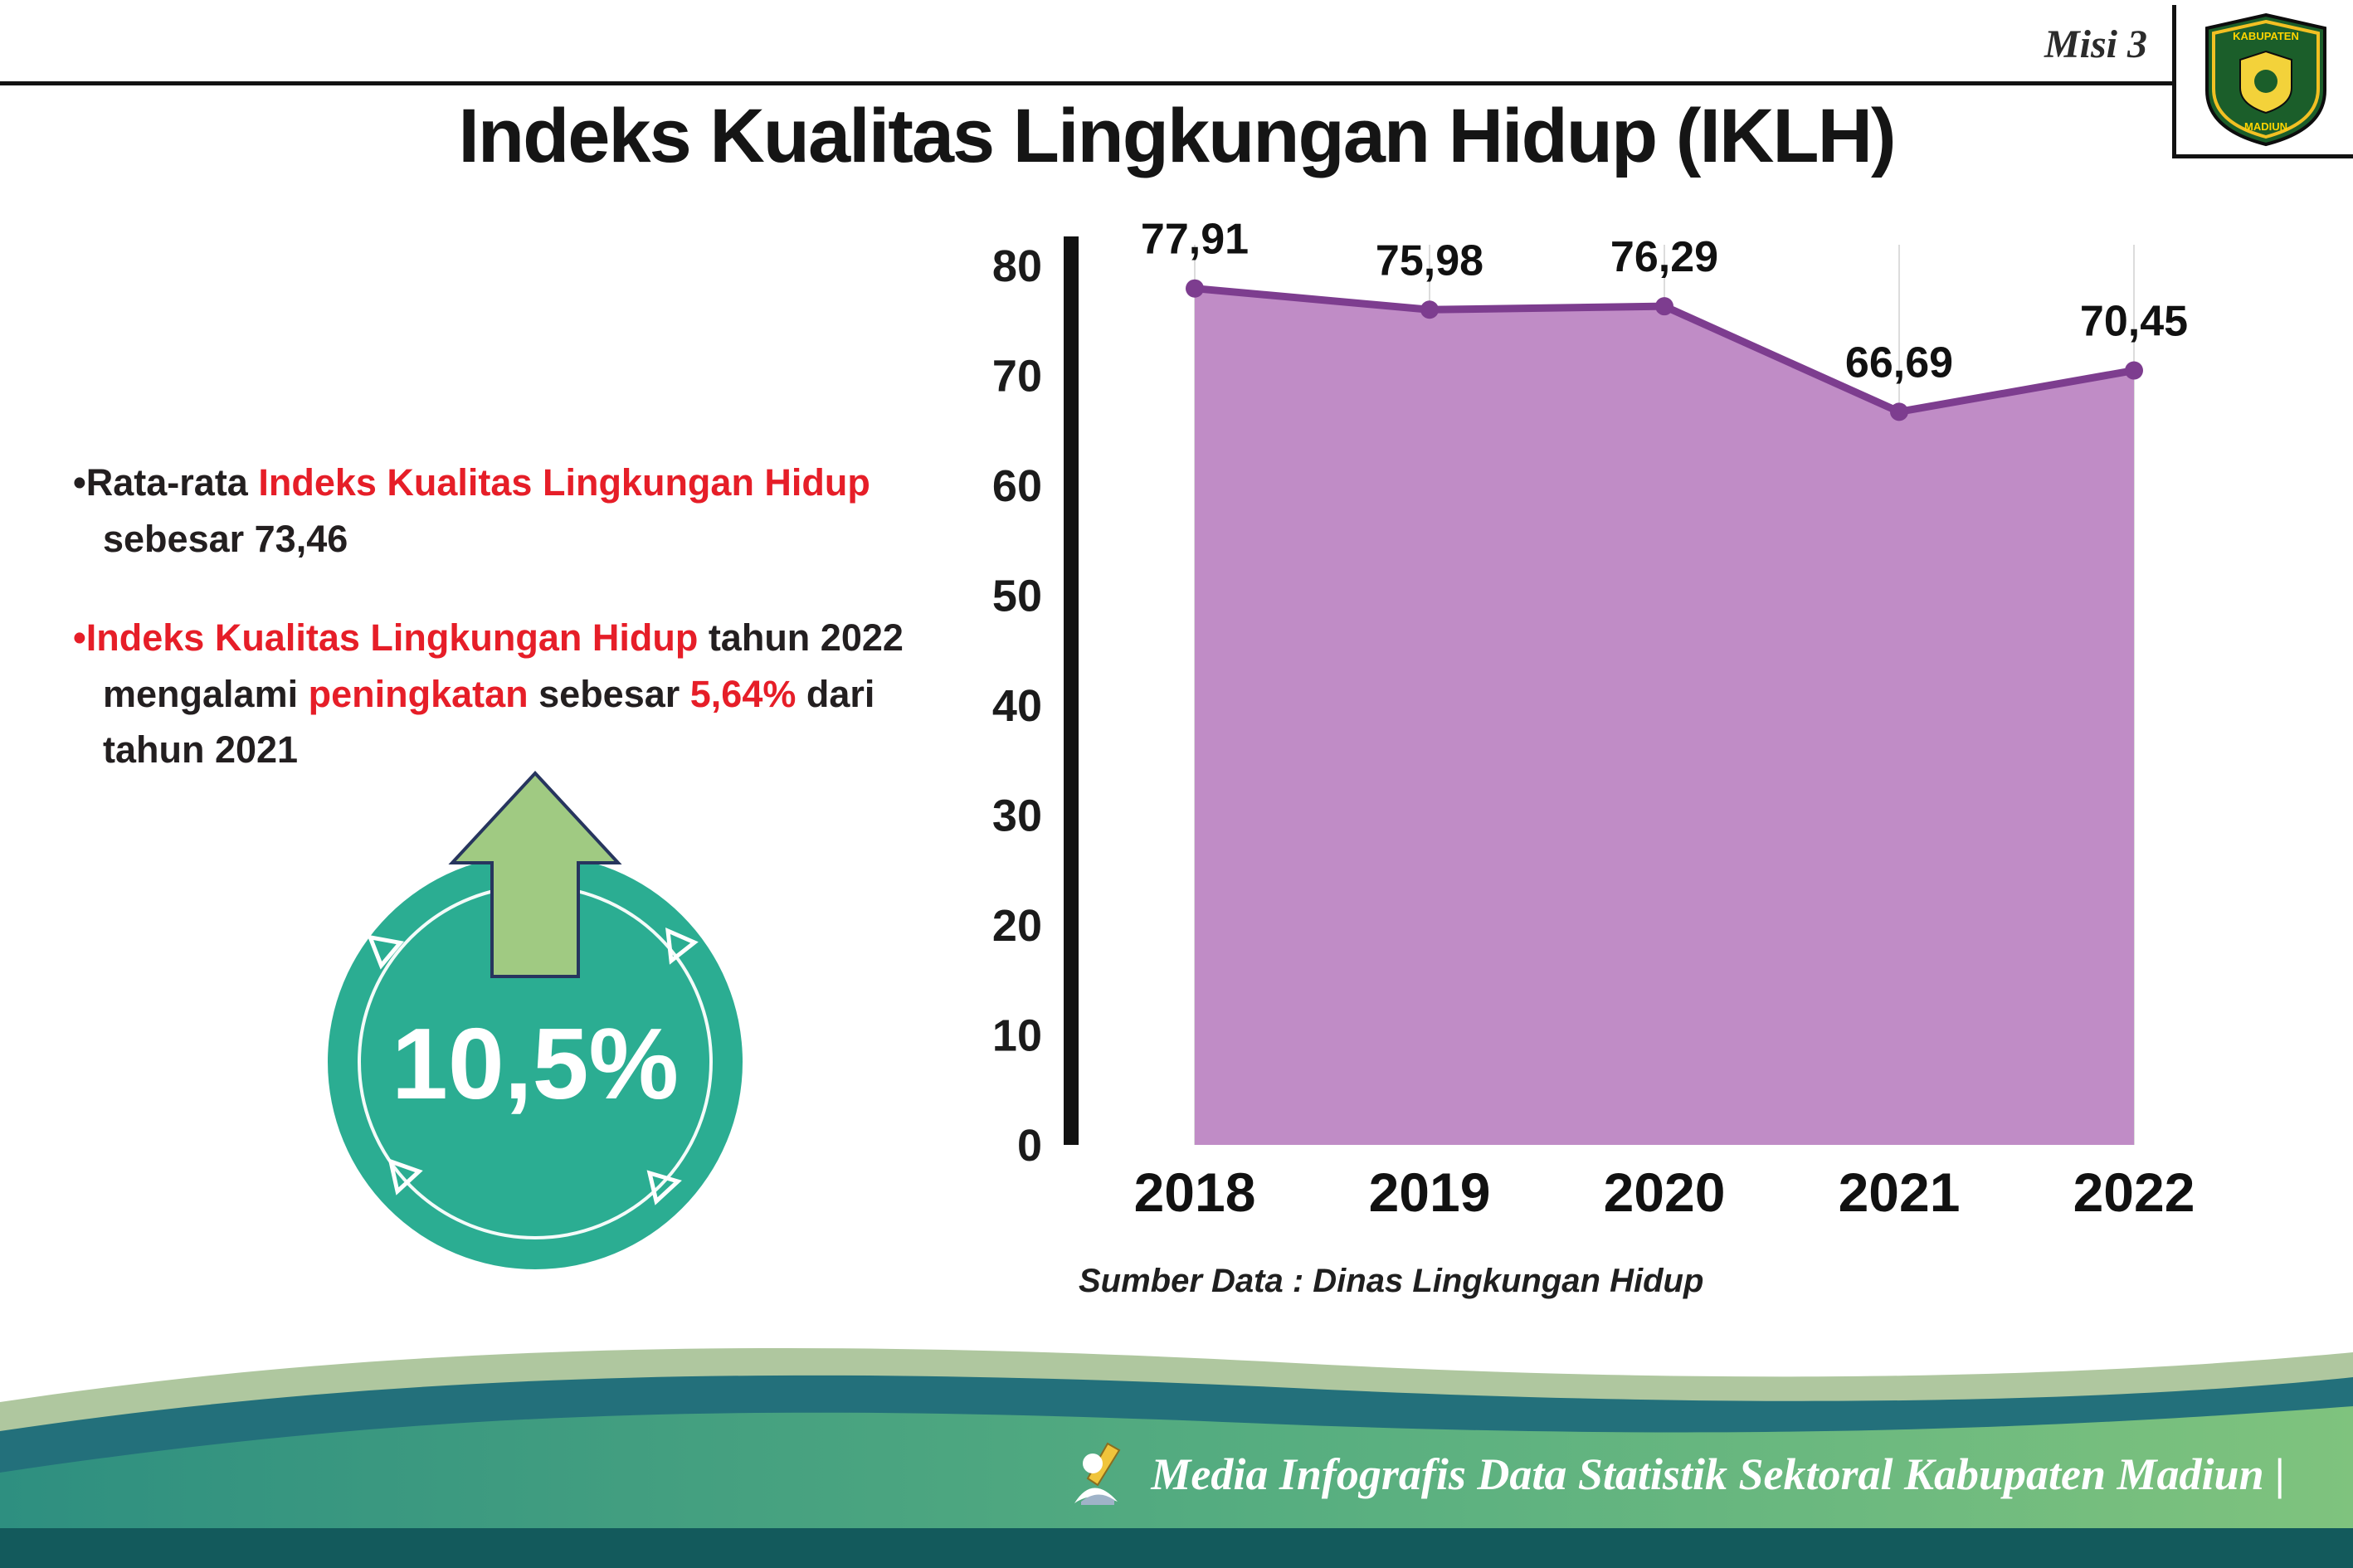 The image size is (2353, 1568). Describe the element at coordinates (1017, 1036) in the screenshot. I see `y-tick-label: 10` at that location.